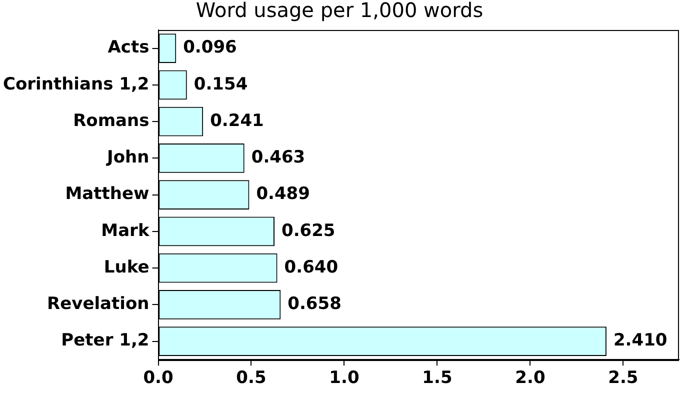 The image size is (680, 394). I want to click on data-label: 0.658, so click(315, 304).